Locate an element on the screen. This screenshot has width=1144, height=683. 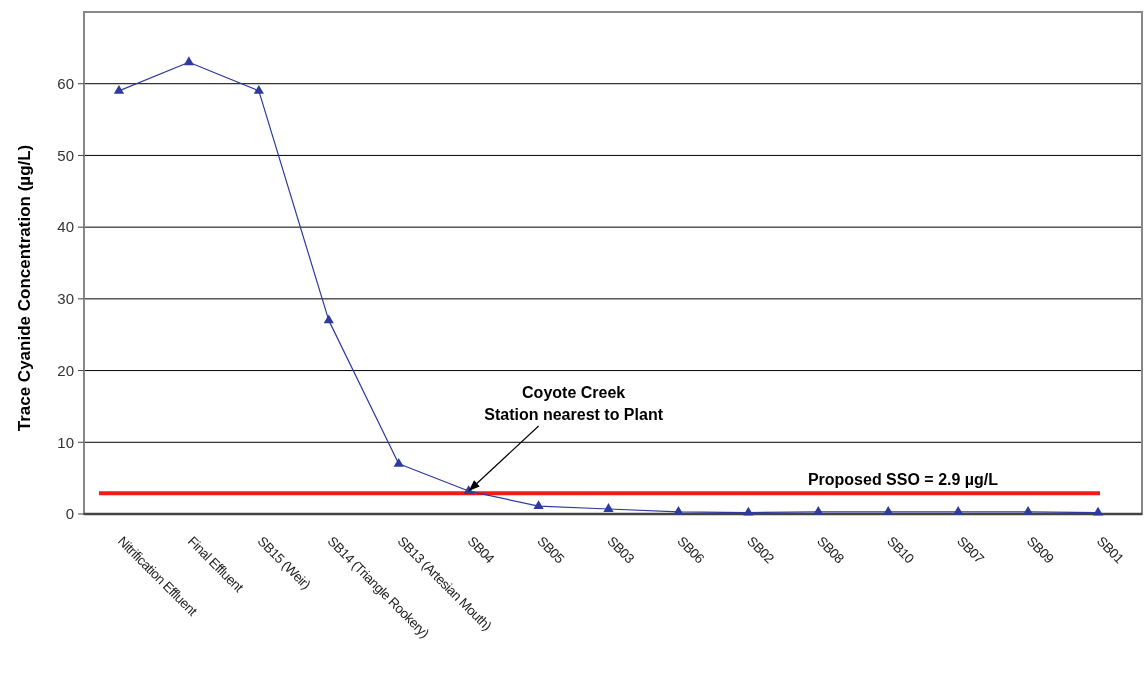
y-tick-label: 10 is located at coordinates (65, 442).